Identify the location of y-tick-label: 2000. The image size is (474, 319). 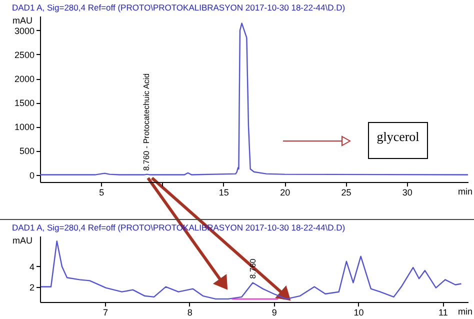
(24, 79).